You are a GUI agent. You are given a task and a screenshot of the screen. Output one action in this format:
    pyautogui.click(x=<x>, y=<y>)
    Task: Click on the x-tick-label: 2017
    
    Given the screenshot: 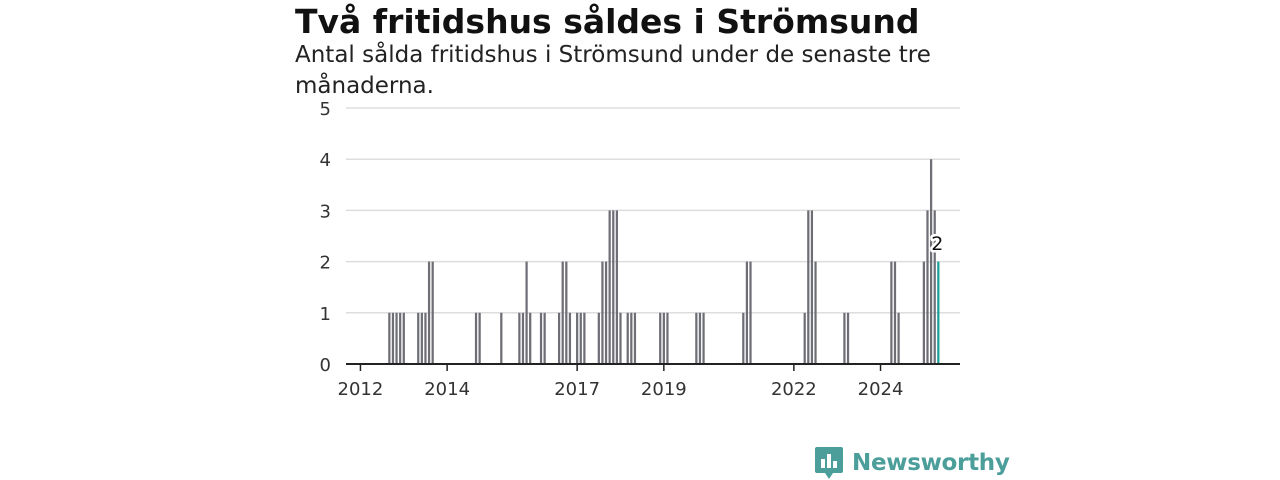 What is the action you would take?
    pyautogui.click(x=577, y=389)
    